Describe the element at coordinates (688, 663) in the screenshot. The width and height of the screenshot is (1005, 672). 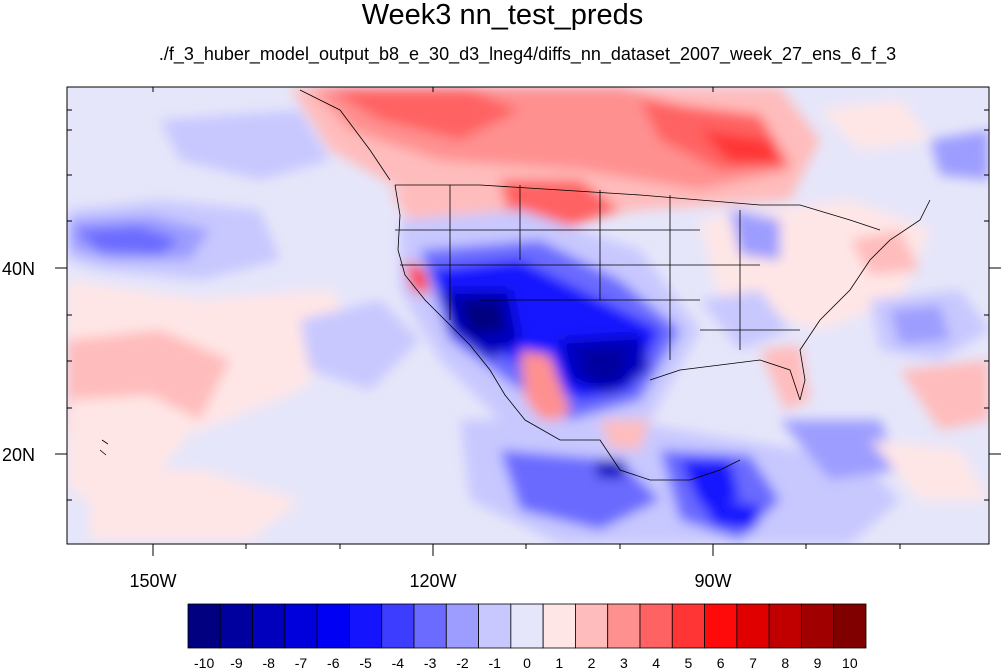
I see `colorbar-label: 5` at that location.